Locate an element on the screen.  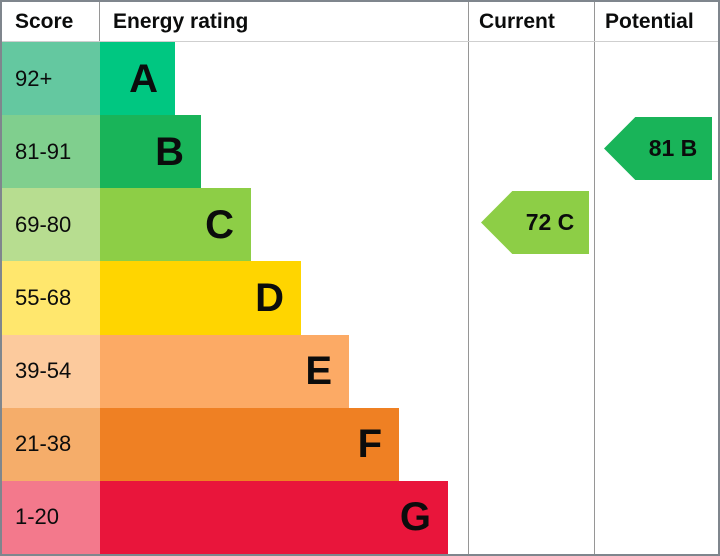
score-range: 81-91 is located at coordinates (51, 152).